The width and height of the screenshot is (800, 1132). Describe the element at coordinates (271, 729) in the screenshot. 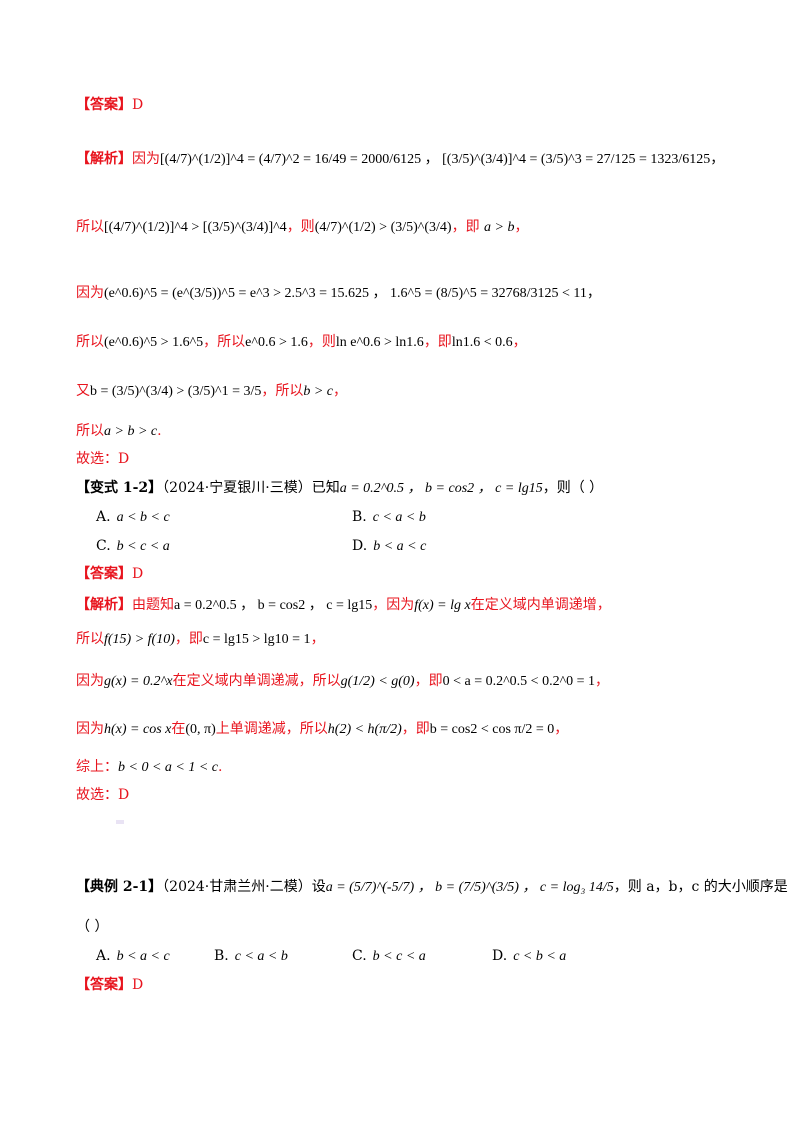

I see `text-segment: 上单调递减，所以` at that location.